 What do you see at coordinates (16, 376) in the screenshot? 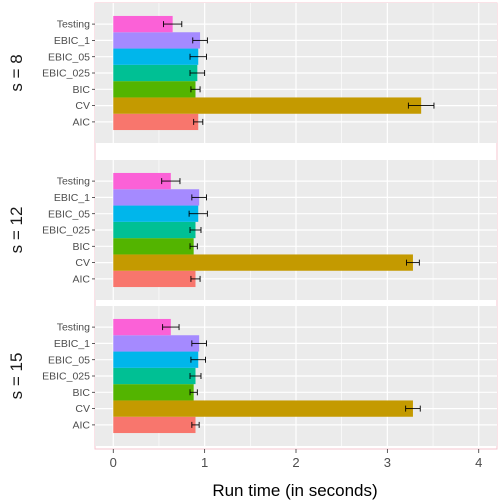
I see `panel-strip-label: s = 15` at bounding box center [16, 376].